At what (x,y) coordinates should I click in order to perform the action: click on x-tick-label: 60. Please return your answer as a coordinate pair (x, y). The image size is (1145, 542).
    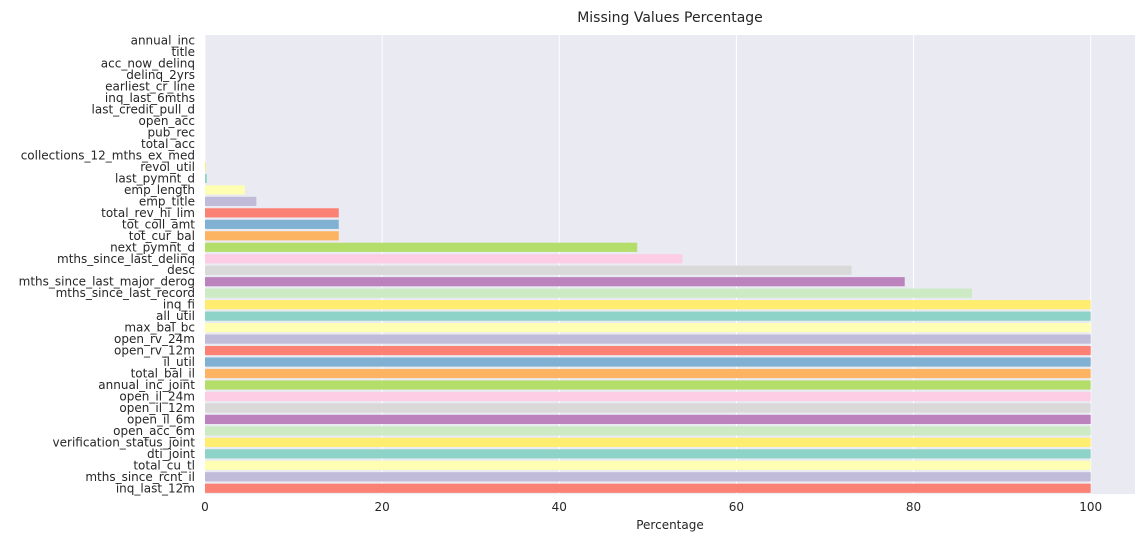
    Looking at the image, I should click on (736, 507).